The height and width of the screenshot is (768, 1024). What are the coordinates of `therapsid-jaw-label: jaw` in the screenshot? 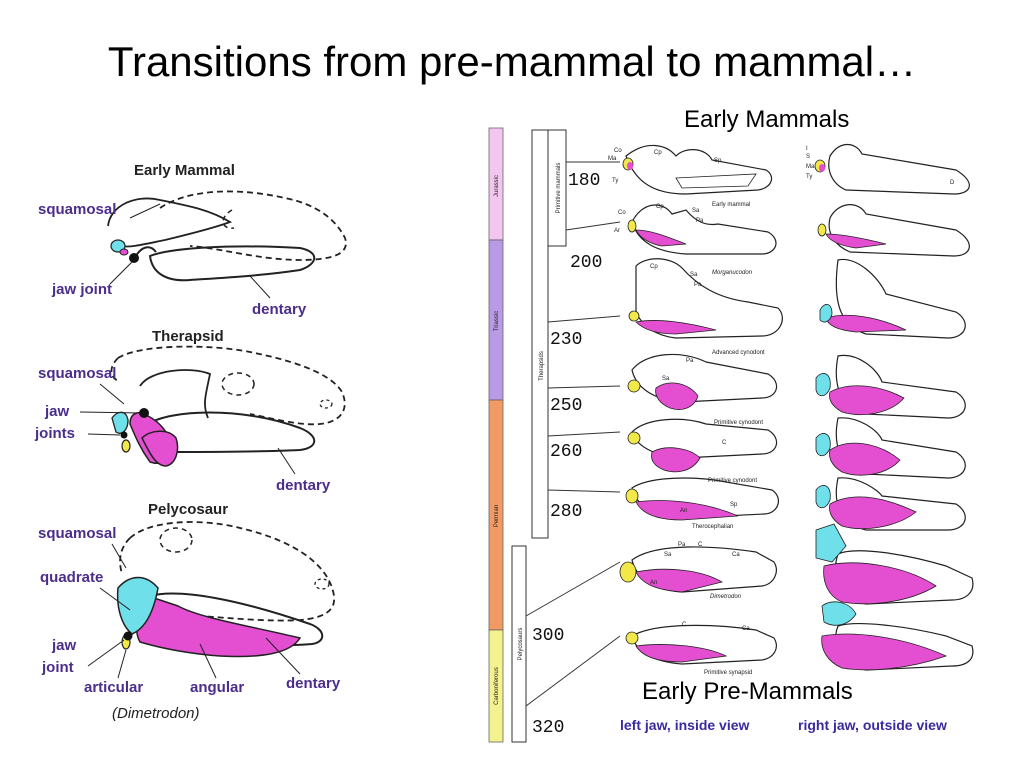 It's located at (57, 411).